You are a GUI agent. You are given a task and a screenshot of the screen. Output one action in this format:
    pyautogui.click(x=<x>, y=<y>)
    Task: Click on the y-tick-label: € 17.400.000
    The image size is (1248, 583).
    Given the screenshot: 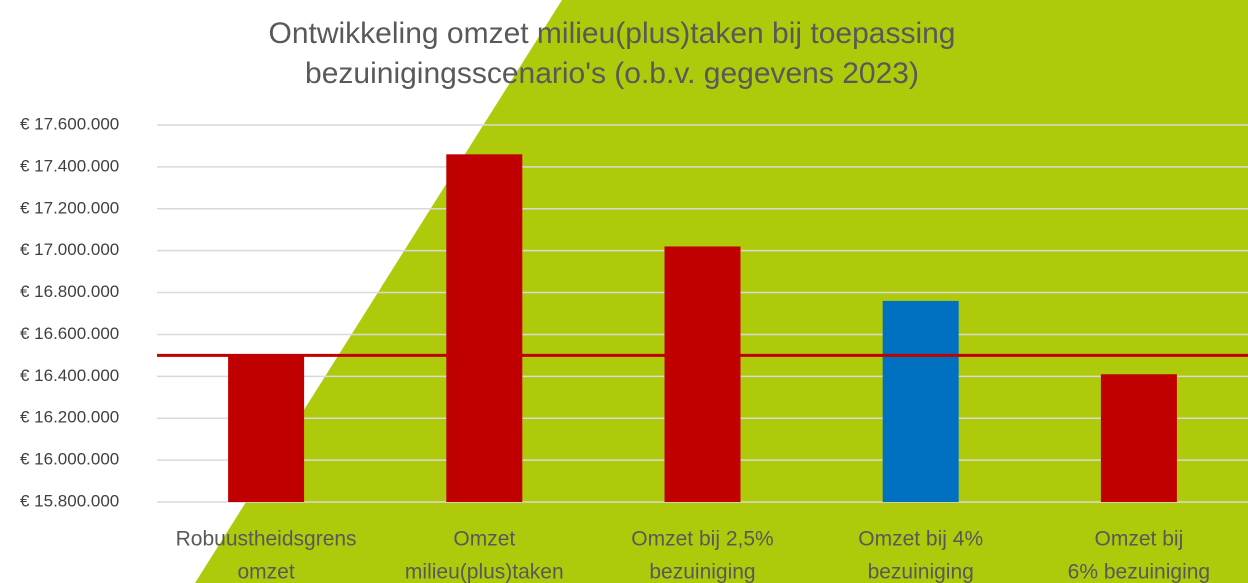 What is the action you would take?
    pyautogui.click(x=69, y=165)
    